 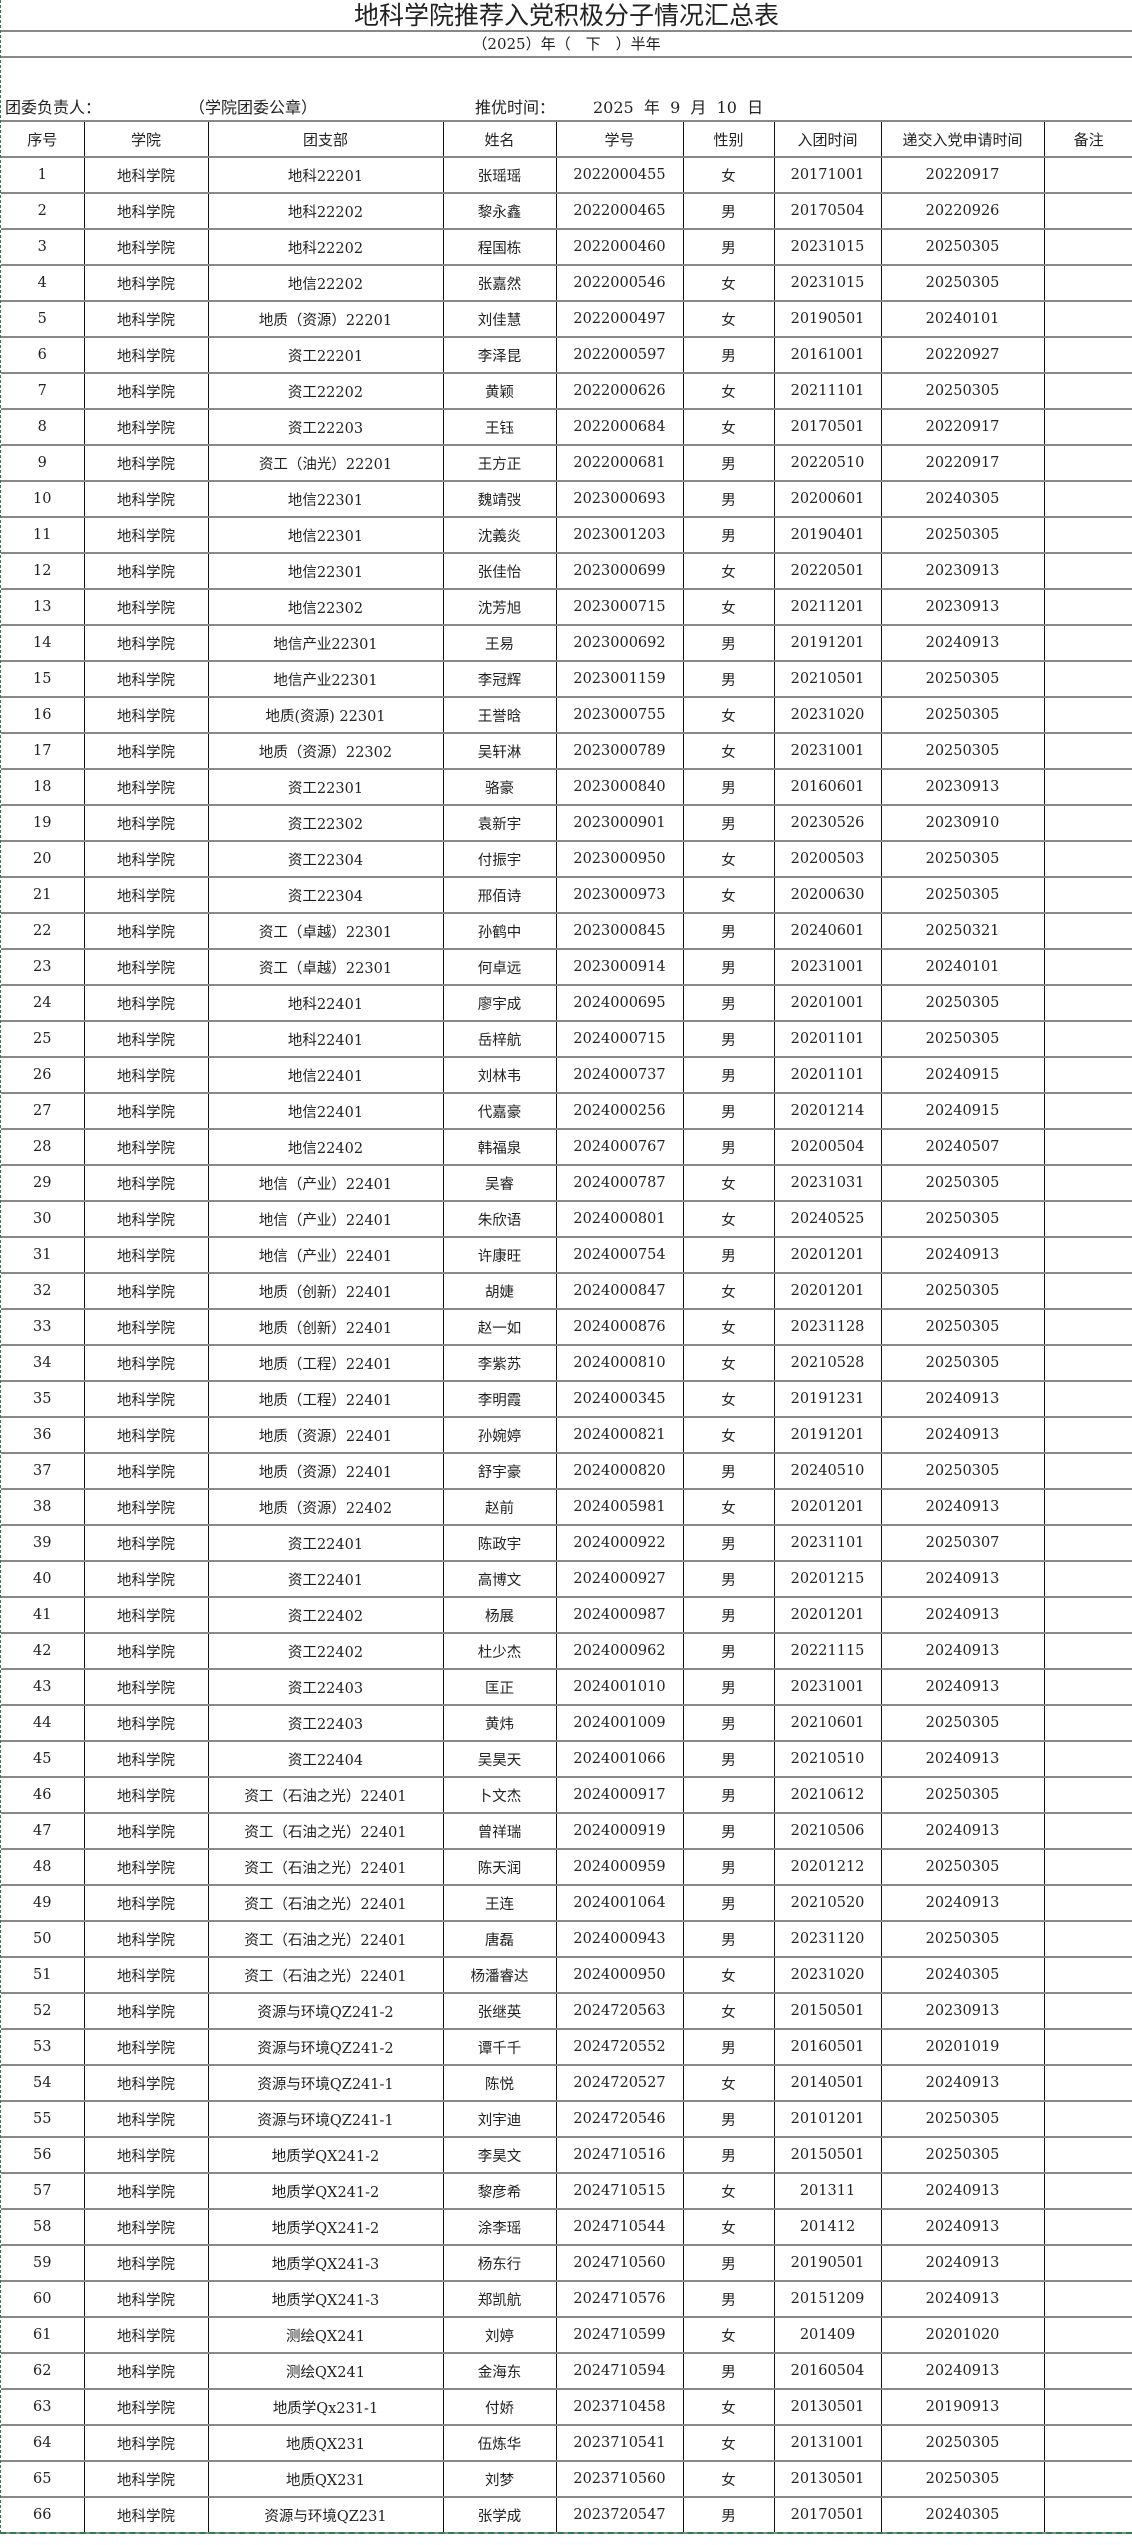 What do you see at coordinates (619, 355) in the screenshot?
I see `cell-student-id: 2022000597` at bounding box center [619, 355].